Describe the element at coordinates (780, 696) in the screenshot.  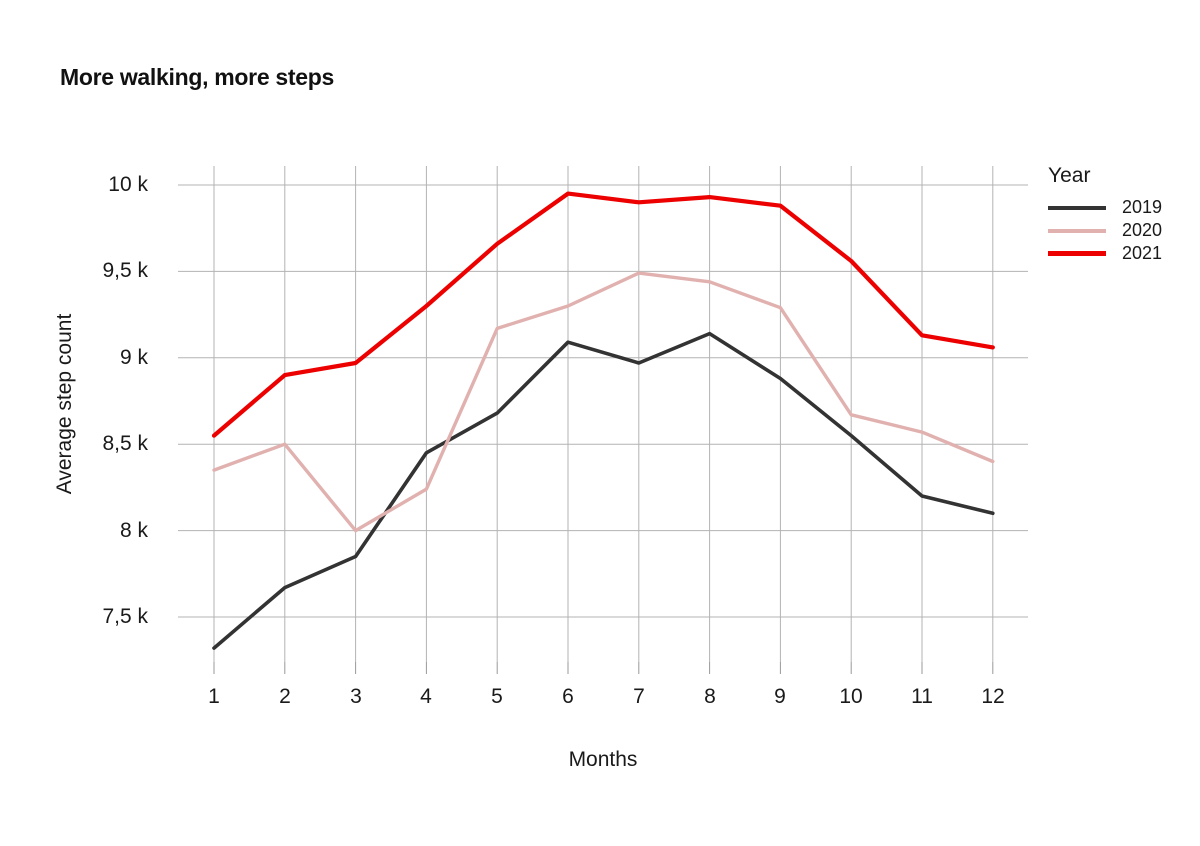
I see `x-tick-label: 9` at that location.